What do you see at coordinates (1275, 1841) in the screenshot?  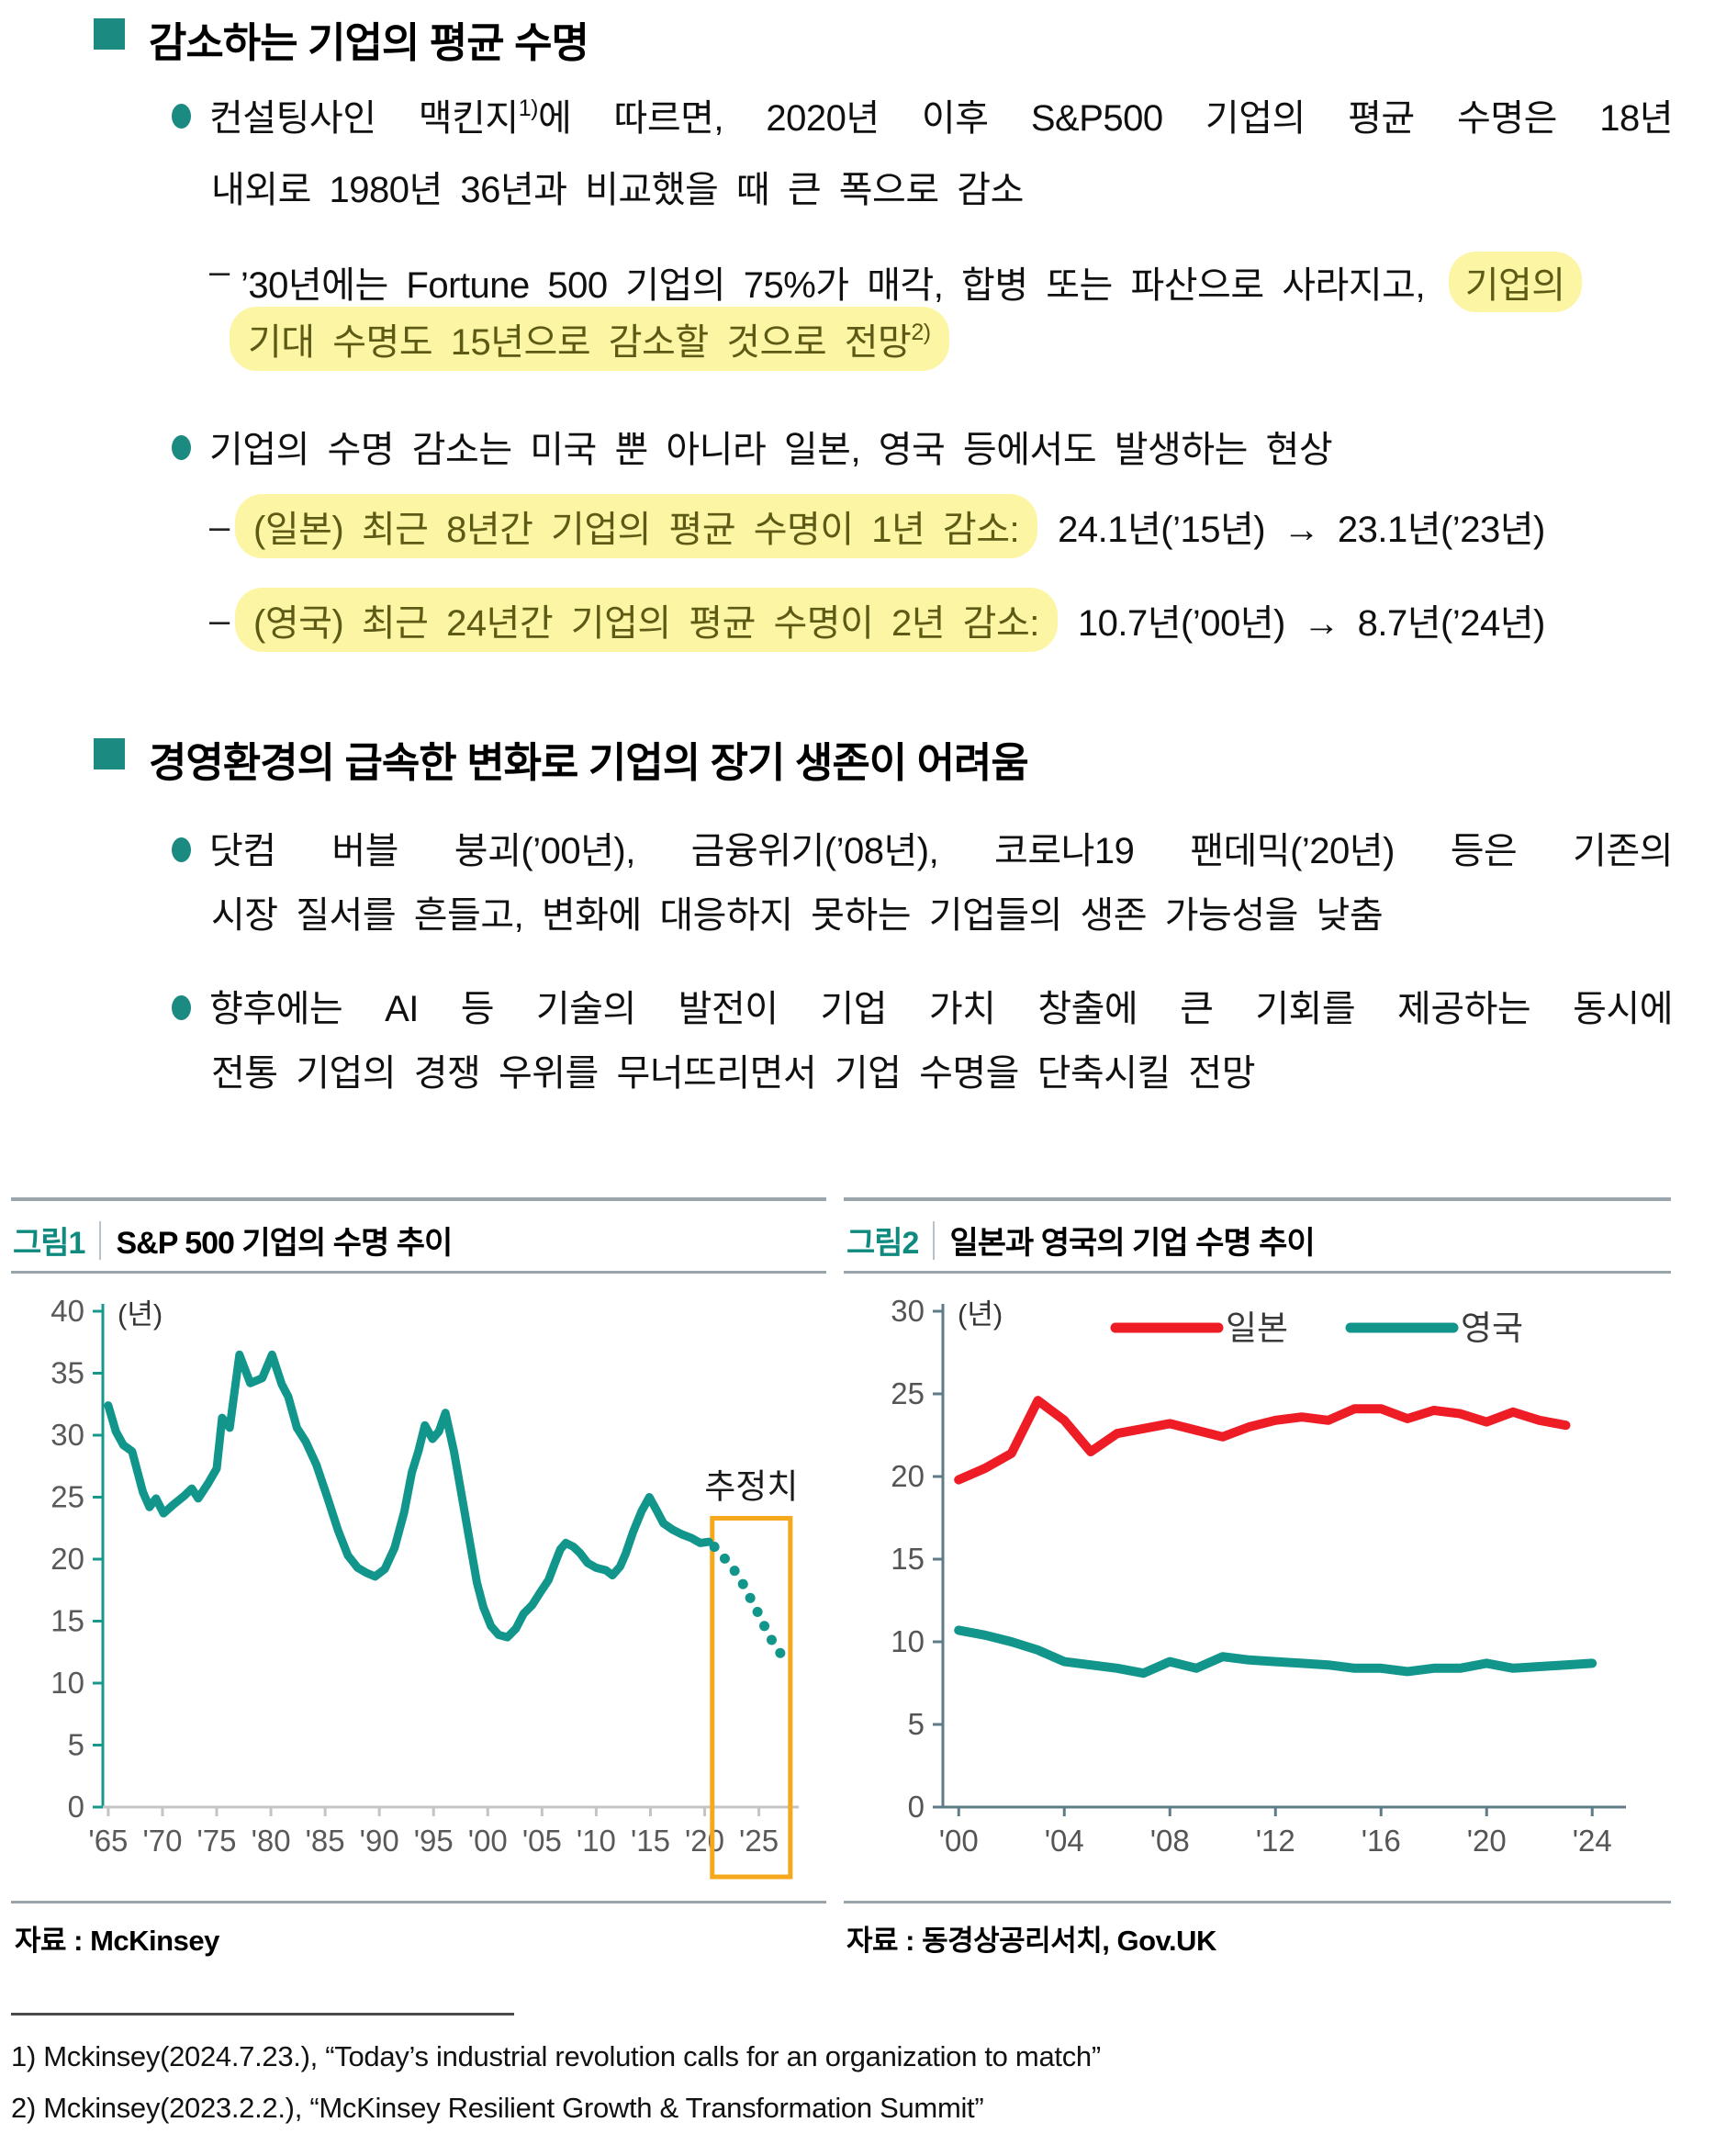 I see `x-tick-label: '12` at bounding box center [1275, 1841].